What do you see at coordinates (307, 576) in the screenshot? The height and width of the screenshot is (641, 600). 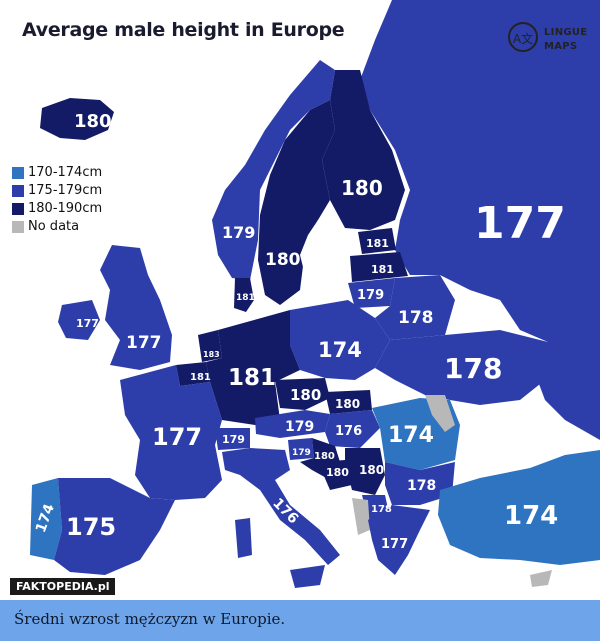 I see `region-sicily` at bounding box center [307, 576].